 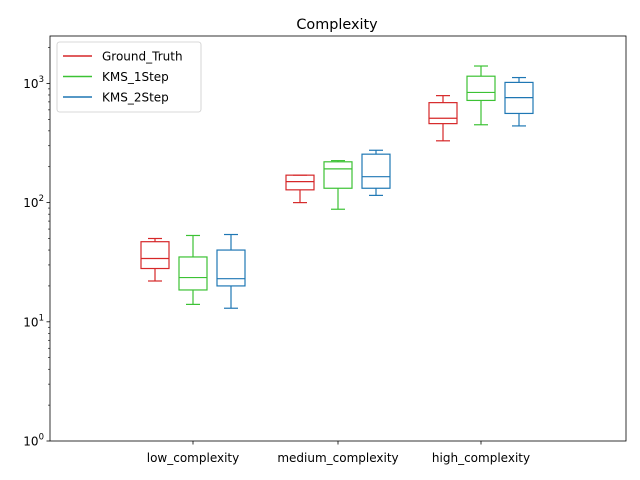 What do you see at coordinates (33, 441) in the screenshot?
I see `y-tick-label: 10⁰` at bounding box center [33, 441].